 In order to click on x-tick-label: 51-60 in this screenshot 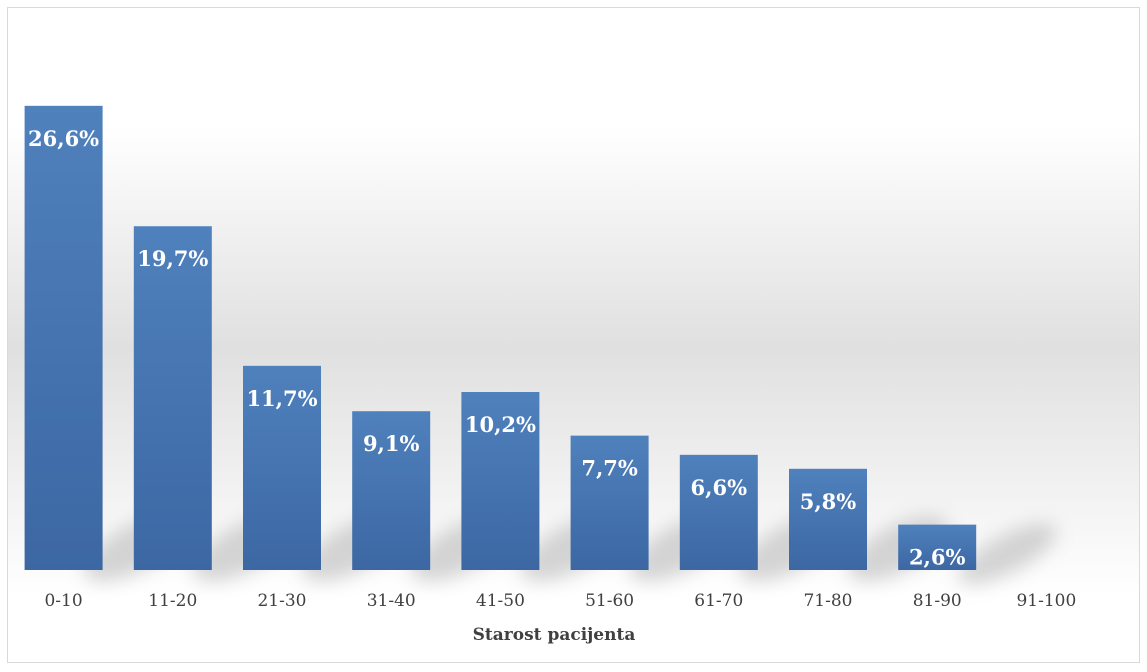, I will do `click(609, 601)`.